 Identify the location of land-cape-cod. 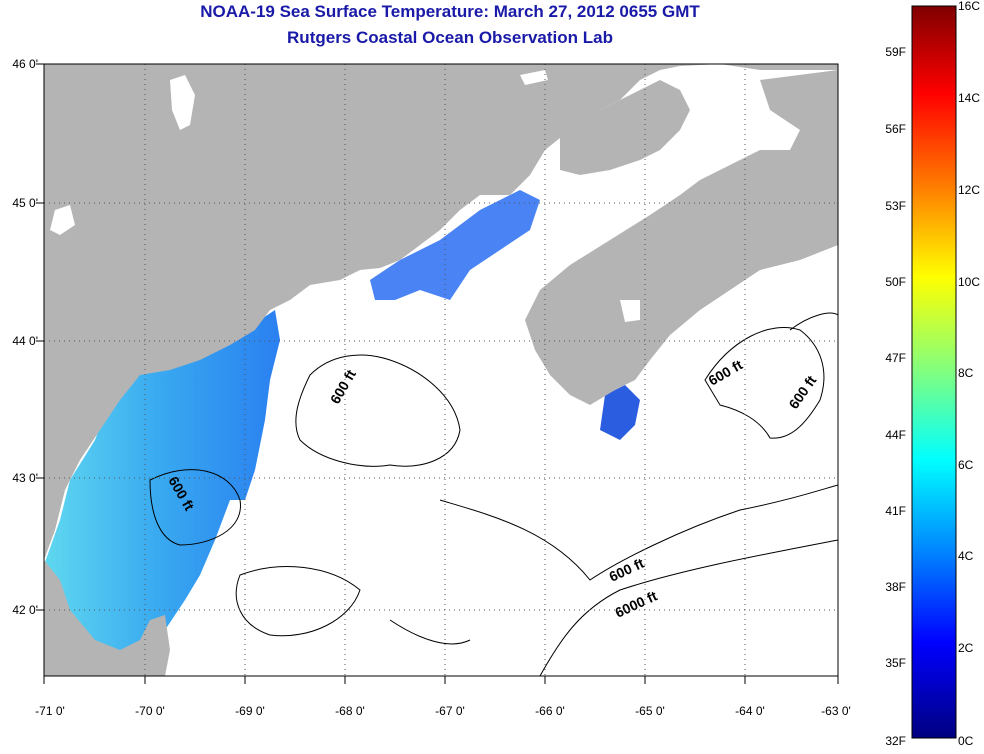
(107, 618).